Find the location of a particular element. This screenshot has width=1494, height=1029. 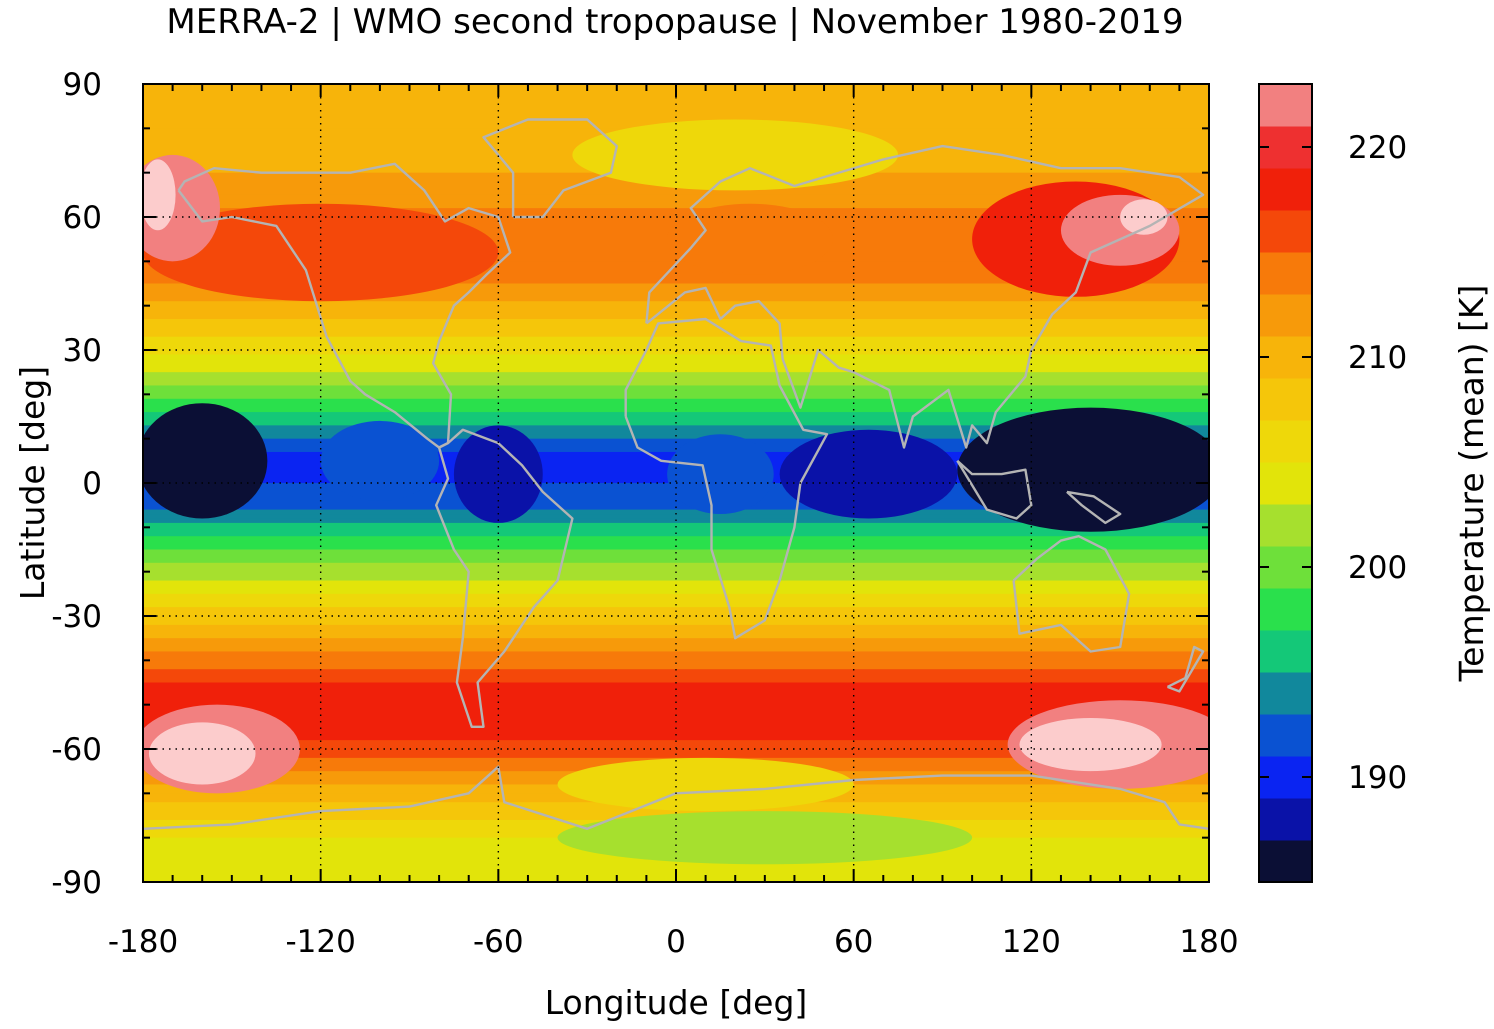

y-tick-label: -90 is located at coordinates (76, 883).